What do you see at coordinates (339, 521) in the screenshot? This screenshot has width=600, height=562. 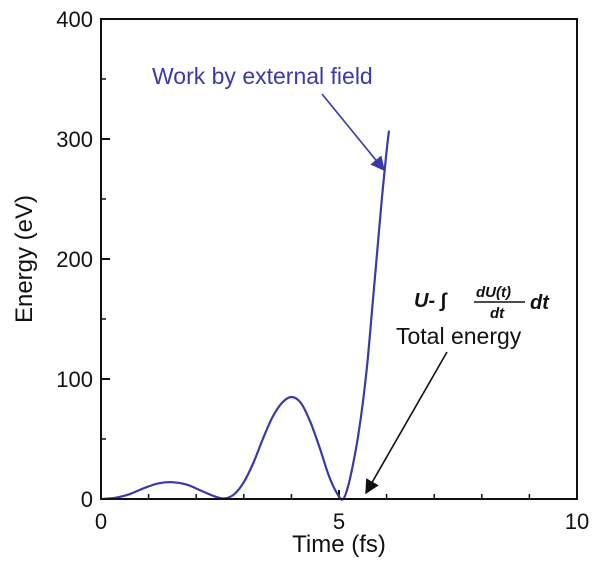 I see `x-tick-label: 5` at bounding box center [339, 521].